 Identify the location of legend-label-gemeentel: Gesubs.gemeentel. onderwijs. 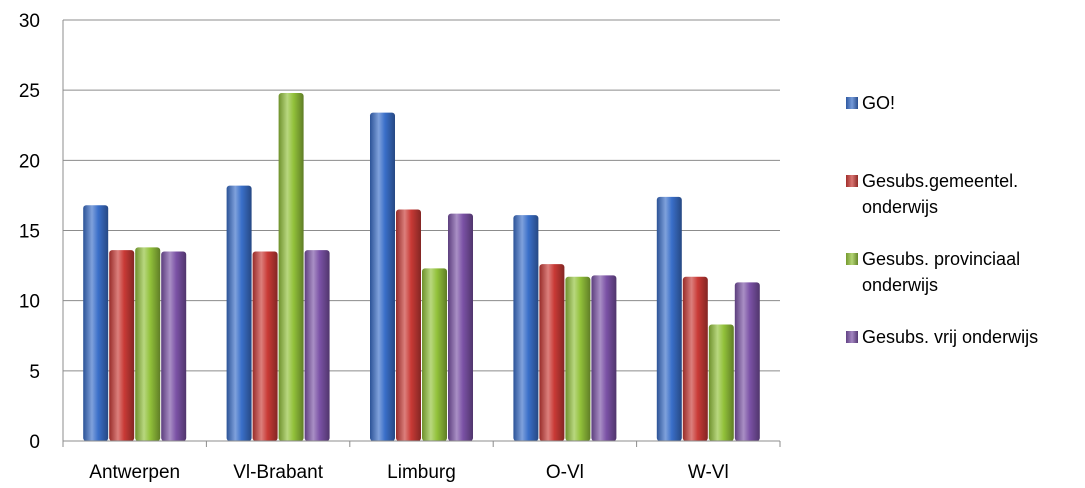
(940, 194).